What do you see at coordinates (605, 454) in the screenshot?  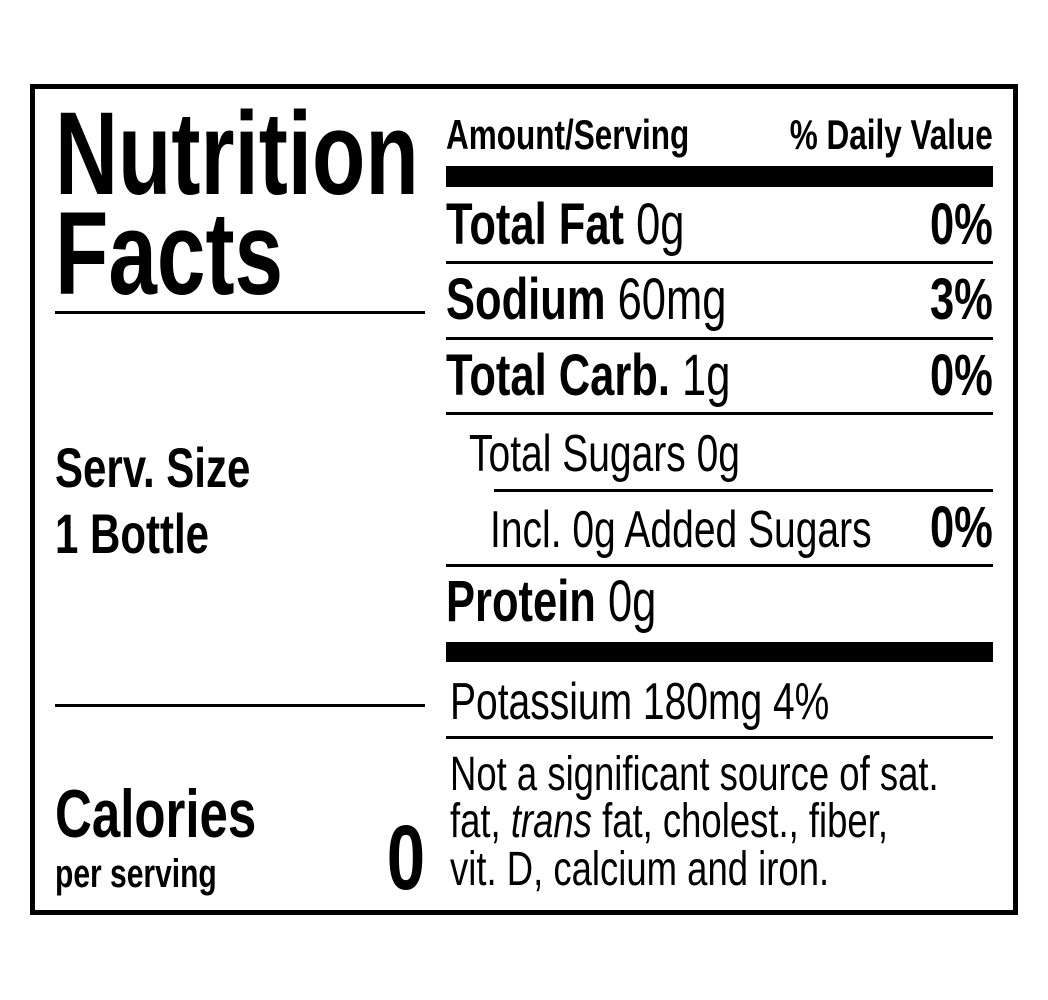 I see `nutrient-total-sugars: Total Sugars 0g` at bounding box center [605, 454].